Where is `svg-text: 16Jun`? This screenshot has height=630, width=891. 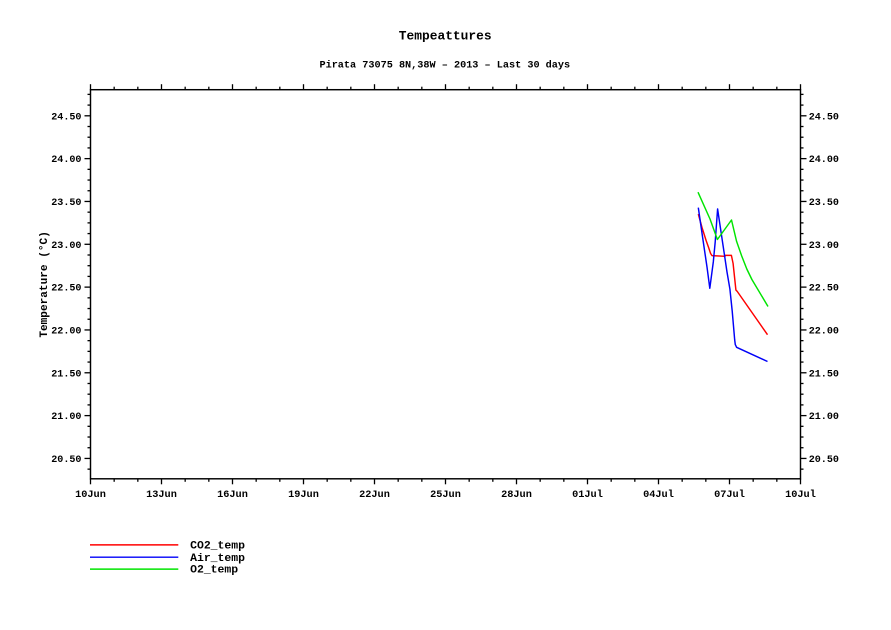
svg-text: 16Jun is located at coordinates (232, 495).